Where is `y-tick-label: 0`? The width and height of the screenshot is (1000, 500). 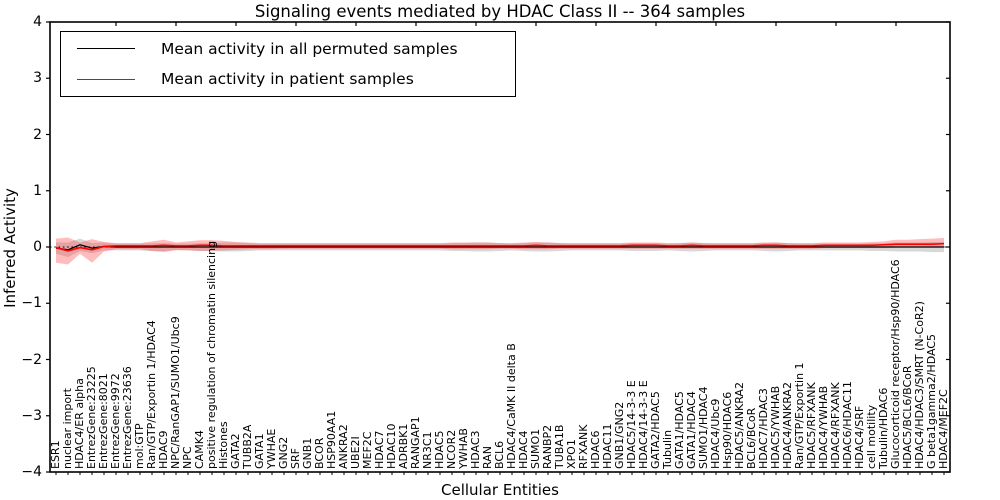
y-tick-label: 0 is located at coordinates (37, 247).